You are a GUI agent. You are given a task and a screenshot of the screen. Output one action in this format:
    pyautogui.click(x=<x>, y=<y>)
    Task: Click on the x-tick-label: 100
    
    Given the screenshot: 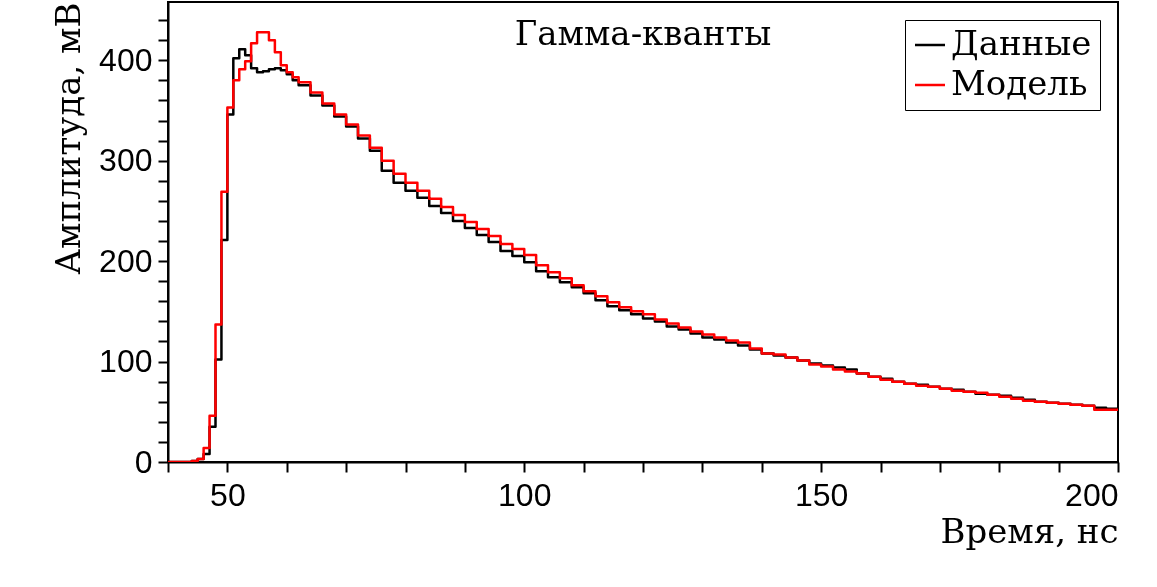 What is the action you would take?
    pyautogui.click(x=525, y=494)
    